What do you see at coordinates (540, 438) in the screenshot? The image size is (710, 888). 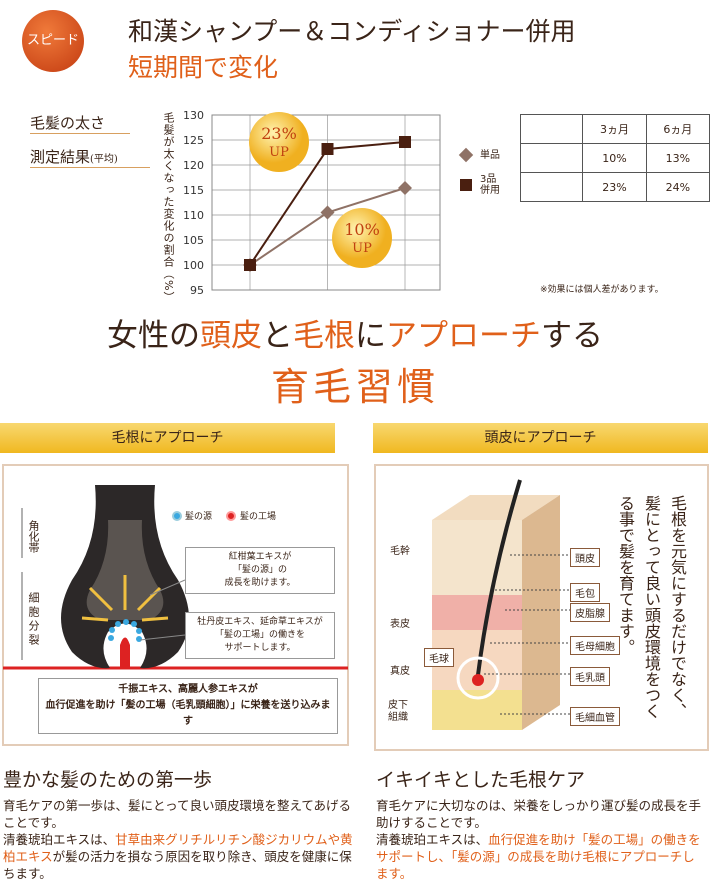 I see `panel-header: 頭皮にアプローチ` at bounding box center [540, 438].